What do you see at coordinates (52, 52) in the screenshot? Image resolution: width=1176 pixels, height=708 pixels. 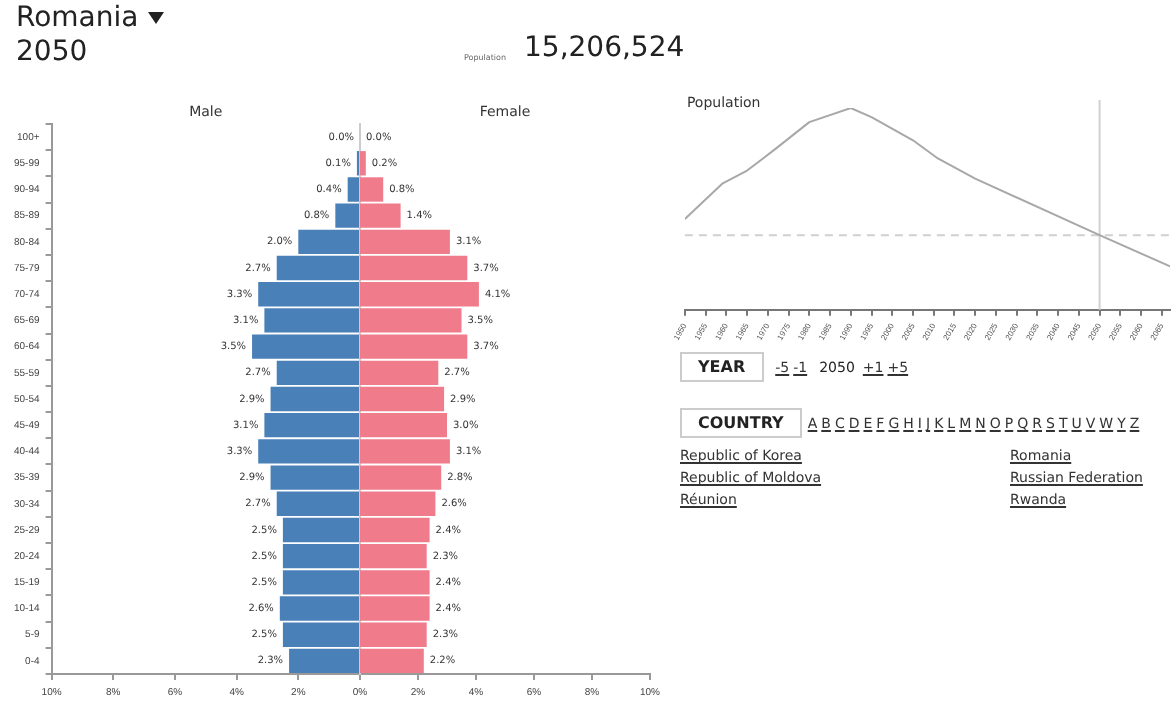 I see `chart-subtitle: 2050` at bounding box center [52, 52].